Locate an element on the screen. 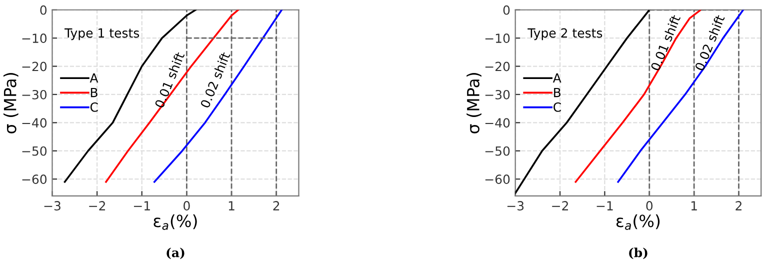 Image resolution: width=768 pixels, height=267 pixels. text: (b) is located at coordinates (638, 254).